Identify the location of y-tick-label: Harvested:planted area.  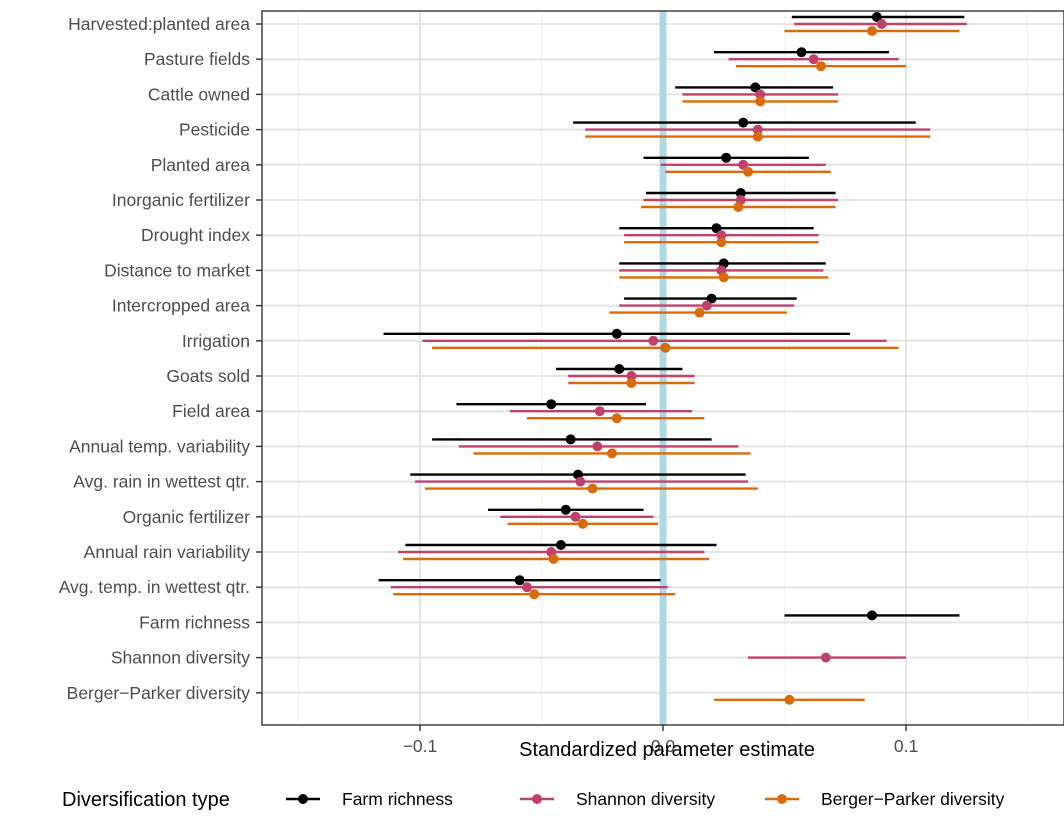
(159, 24).